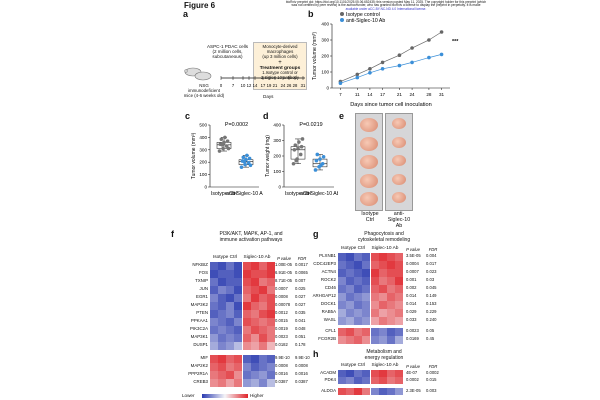 This screenshot has height=400, width=600. I want to click on p-value: 0.0023, so click(412, 330).